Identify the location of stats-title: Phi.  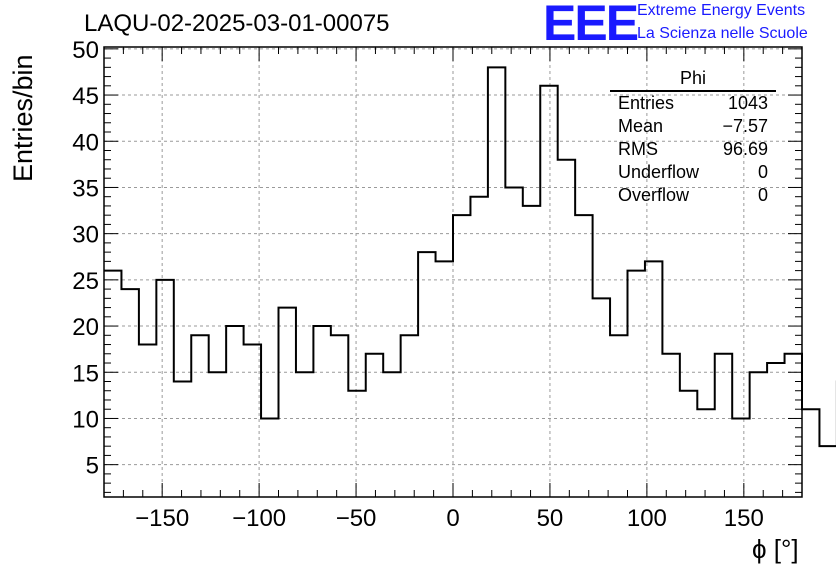
(693, 80).